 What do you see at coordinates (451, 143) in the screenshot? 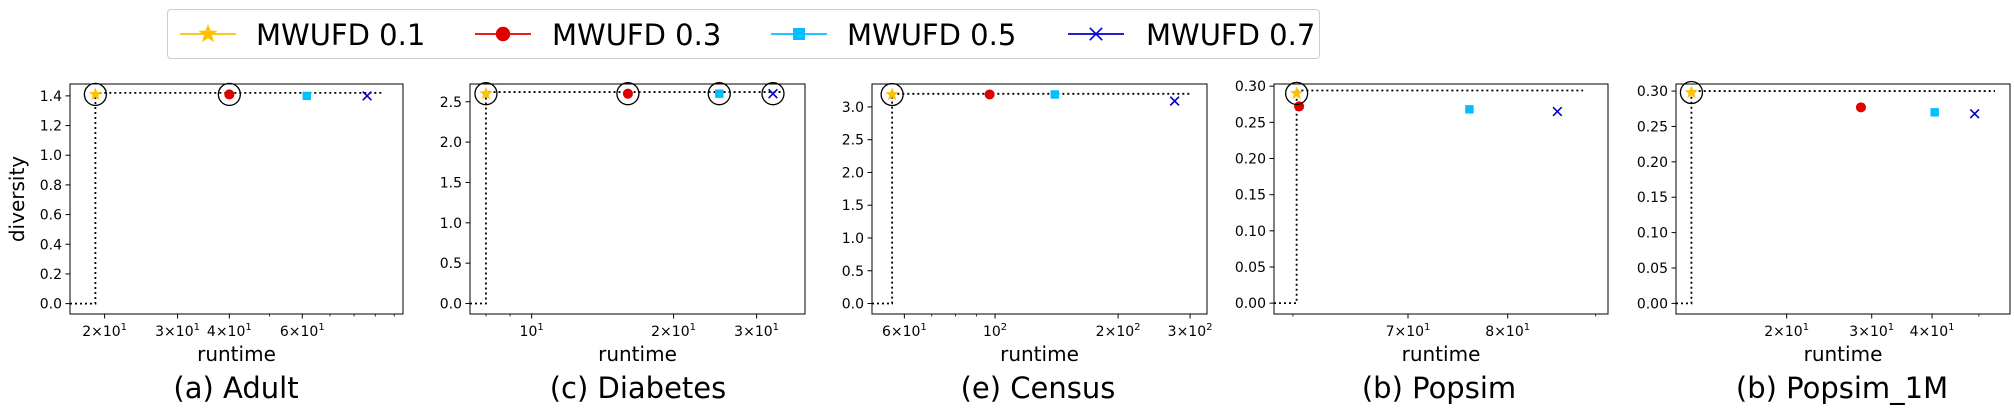
I see `y-tick-label: 2.0` at bounding box center [451, 143].